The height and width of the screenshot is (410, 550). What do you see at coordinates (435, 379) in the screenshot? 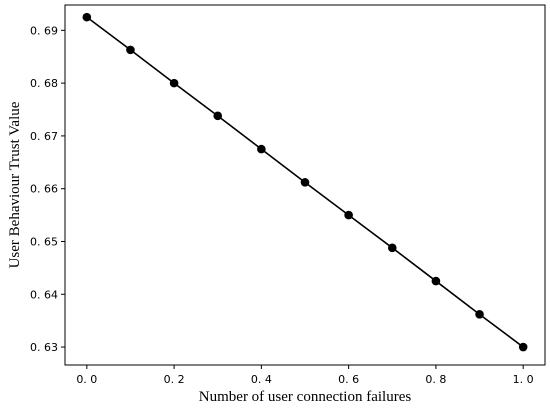
I see `x-tick-label: 0. 8` at bounding box center [435, 379].